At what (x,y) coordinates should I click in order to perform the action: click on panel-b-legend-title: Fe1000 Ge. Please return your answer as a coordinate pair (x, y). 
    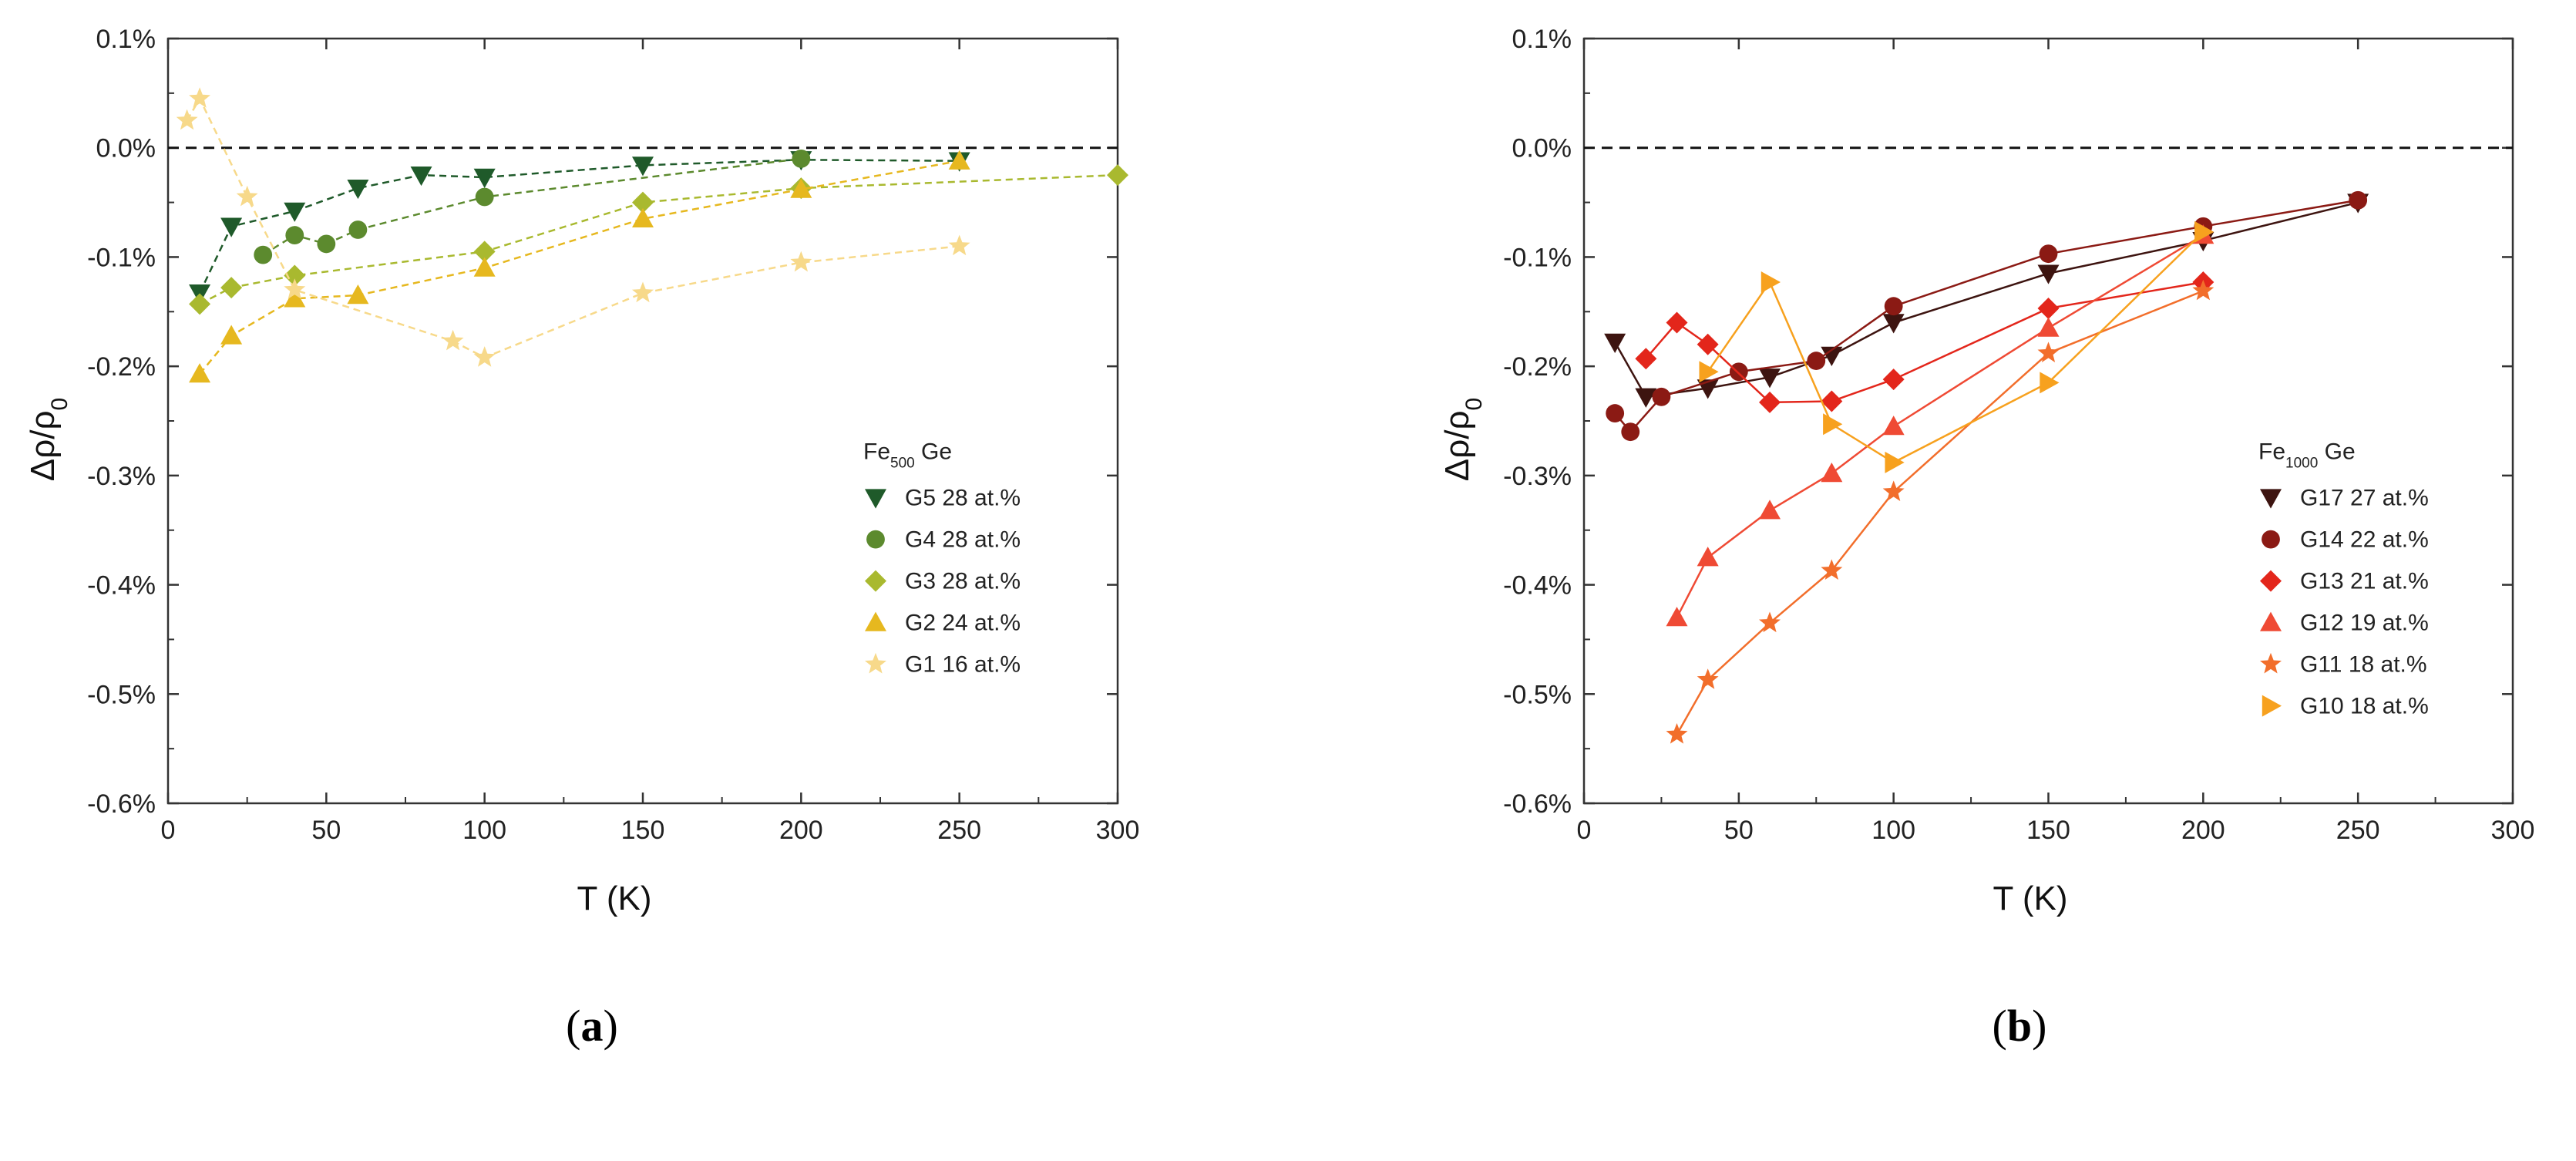
    Looking at the image, I should click on (2307, 455).